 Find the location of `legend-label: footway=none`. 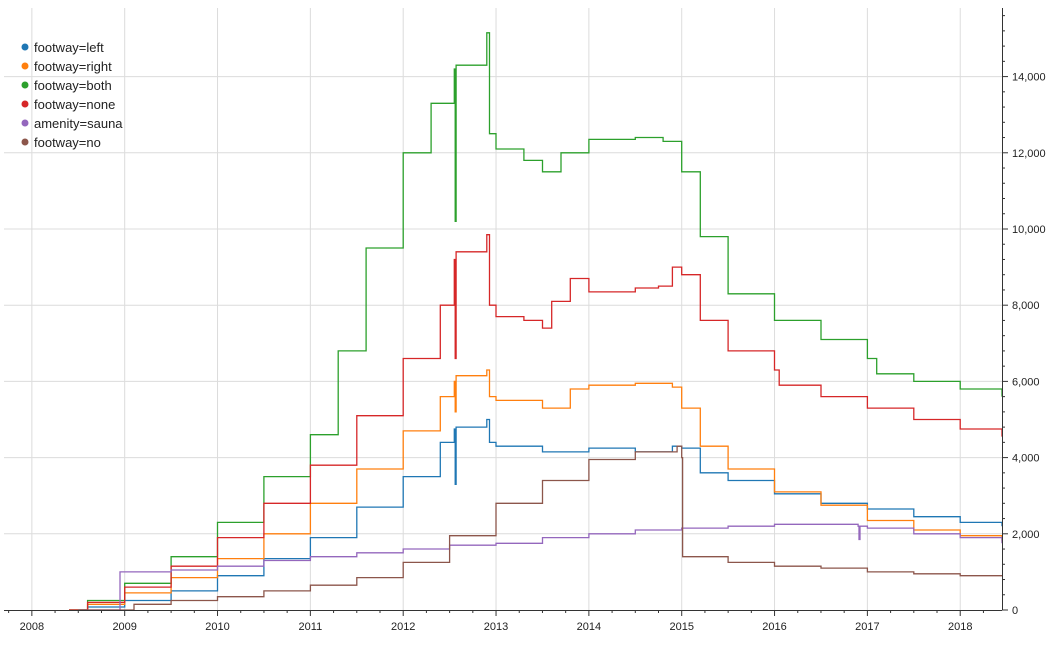

legend-label: footway=none is located at coordinates (74, 104).